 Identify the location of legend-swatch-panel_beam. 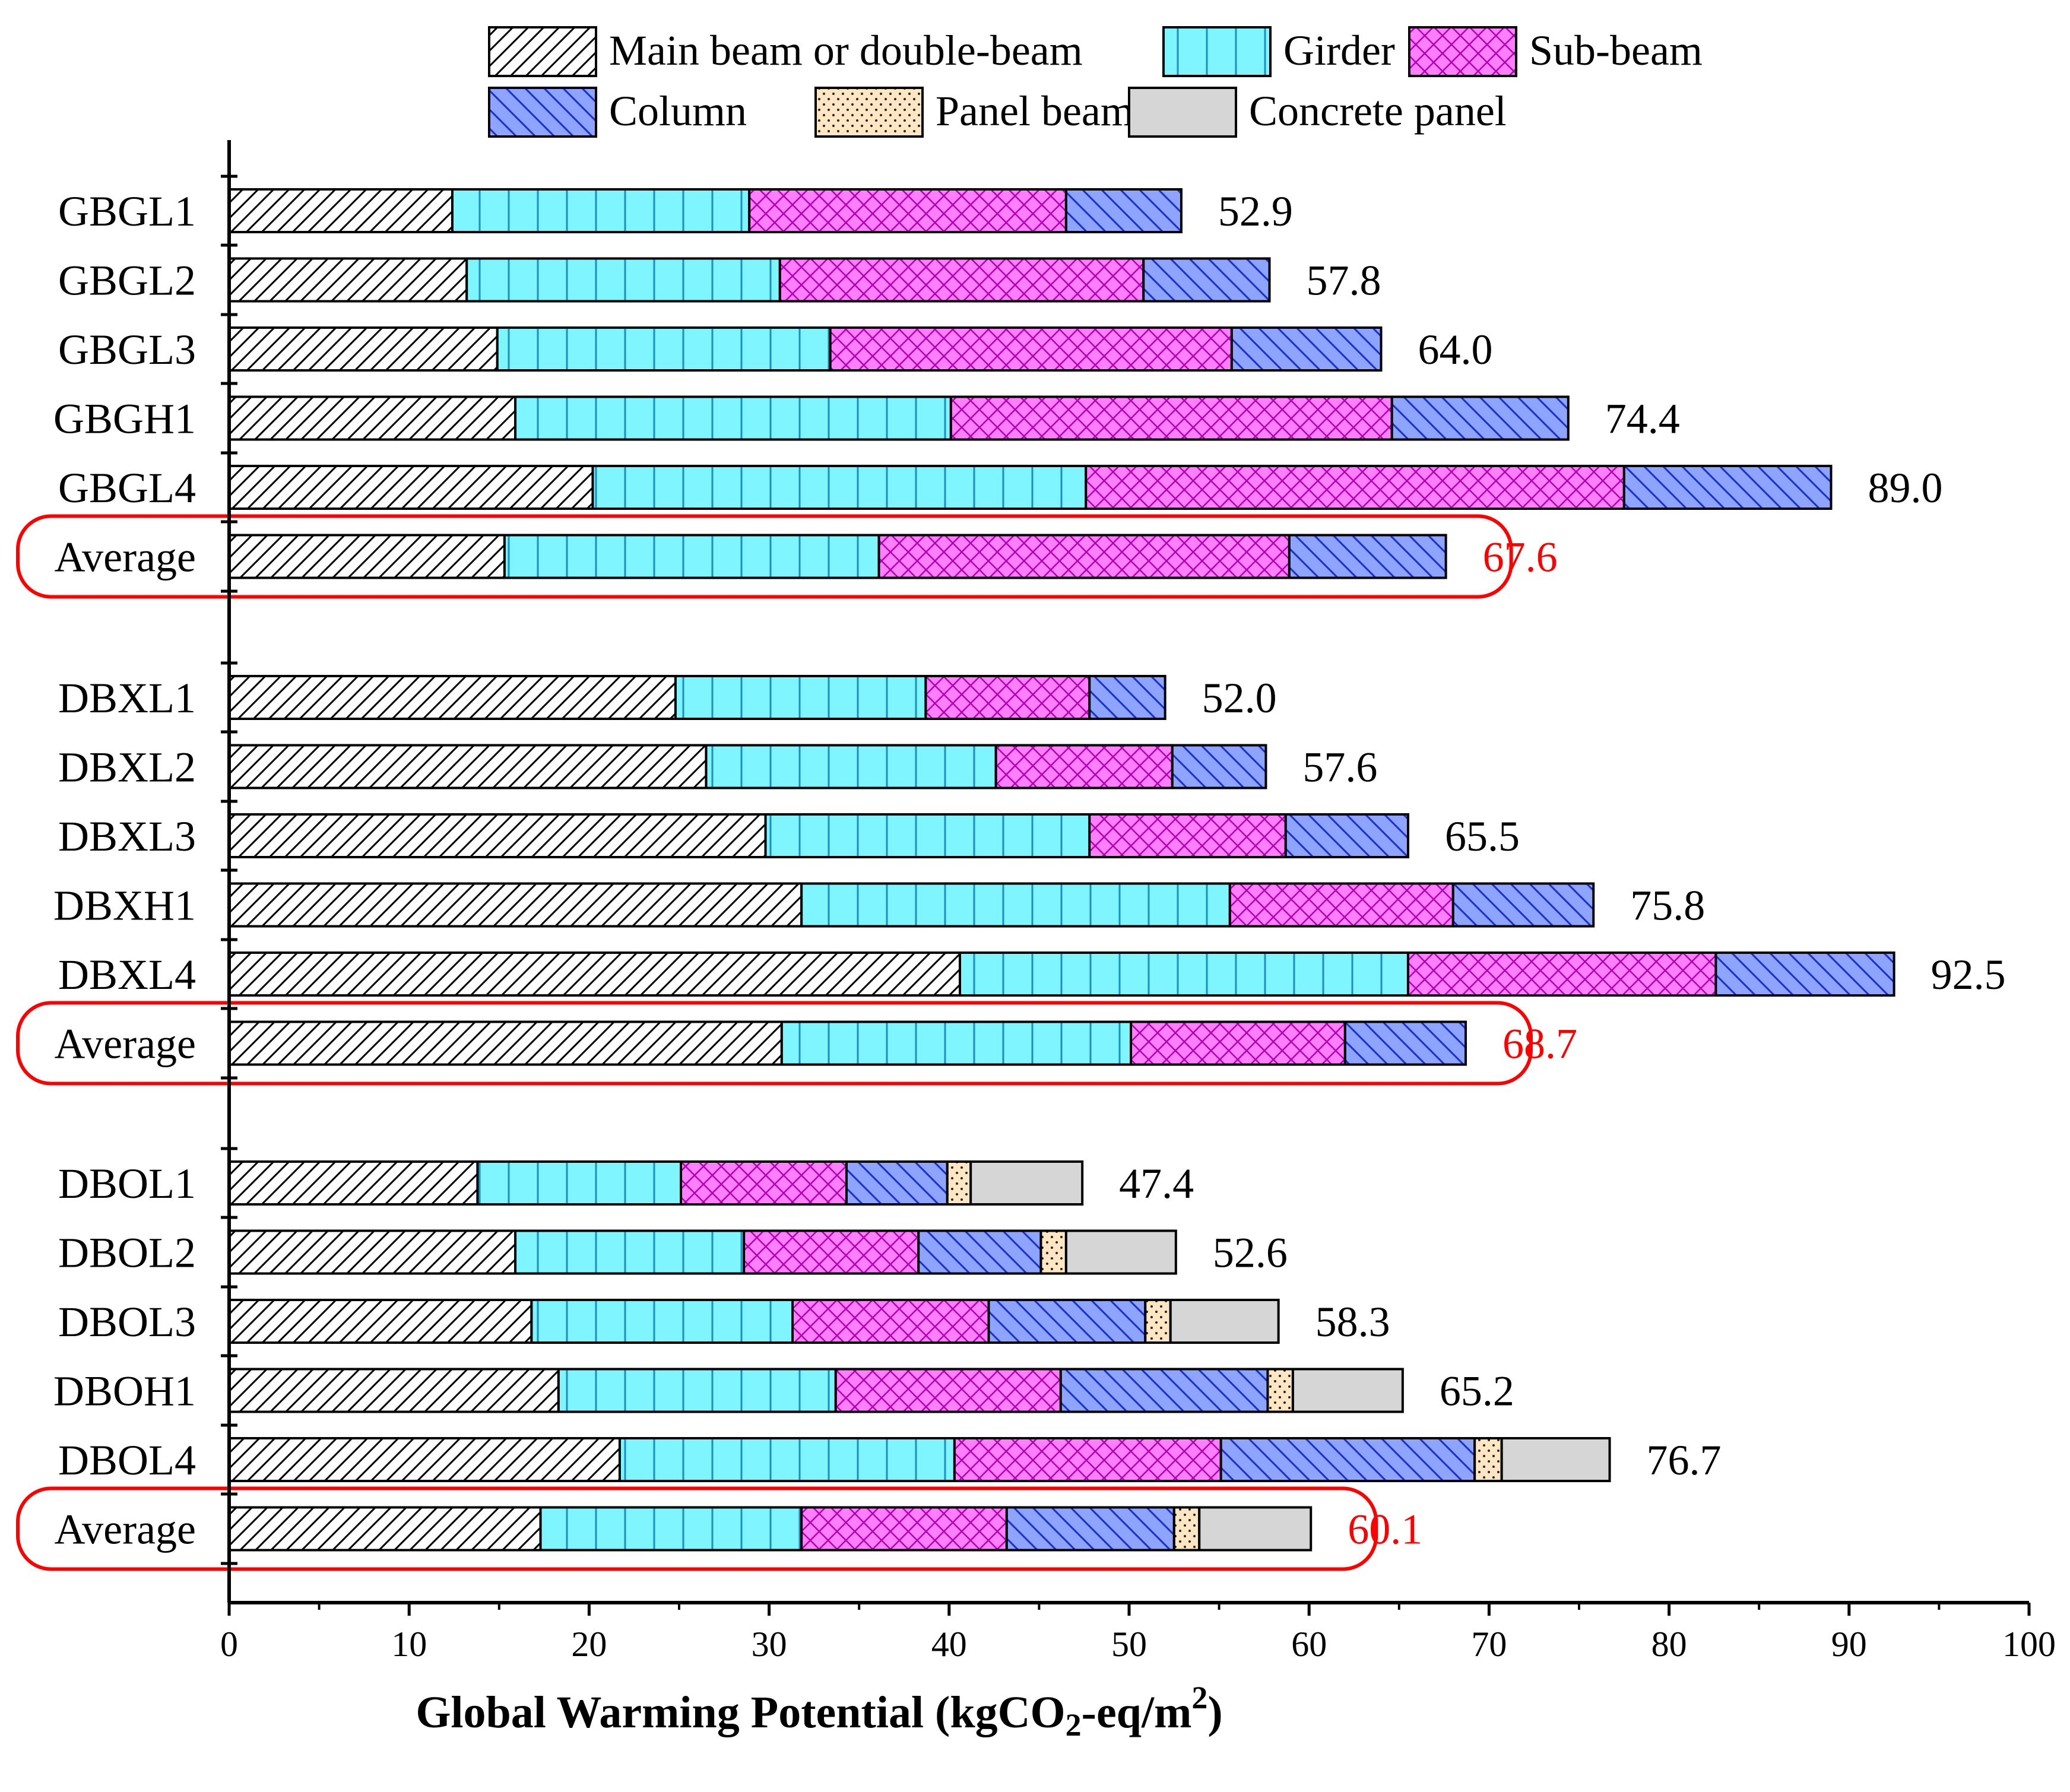
(869, 112).